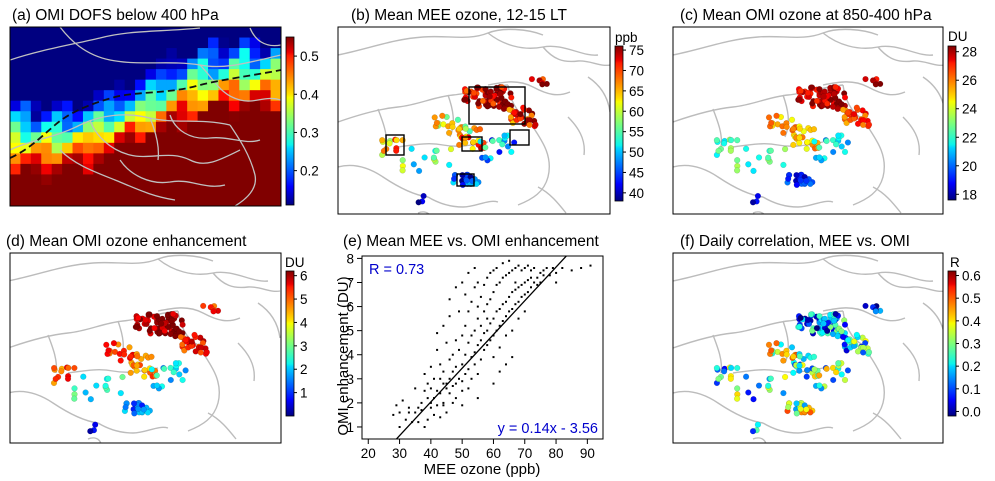 This screenshot has height=481, width=995. What do you see at coordinates (309, 94) in the screenshot?
I see `colorbar-tick-label: 0.4` at bounding box center [309, 94].